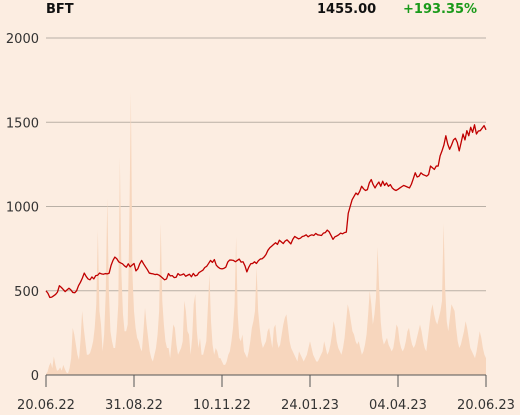  I want to click on x-tick-label: 20.06.23, so click(486, 405).